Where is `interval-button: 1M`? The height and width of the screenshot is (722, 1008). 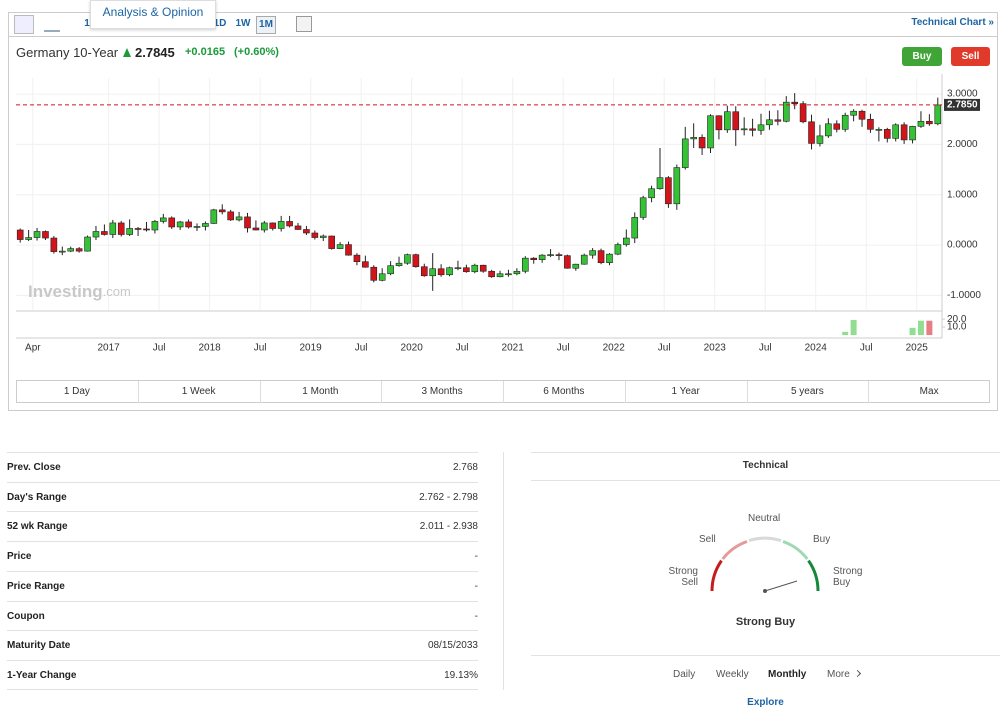 interval-button: 1M is located at coordinates (266, 25).